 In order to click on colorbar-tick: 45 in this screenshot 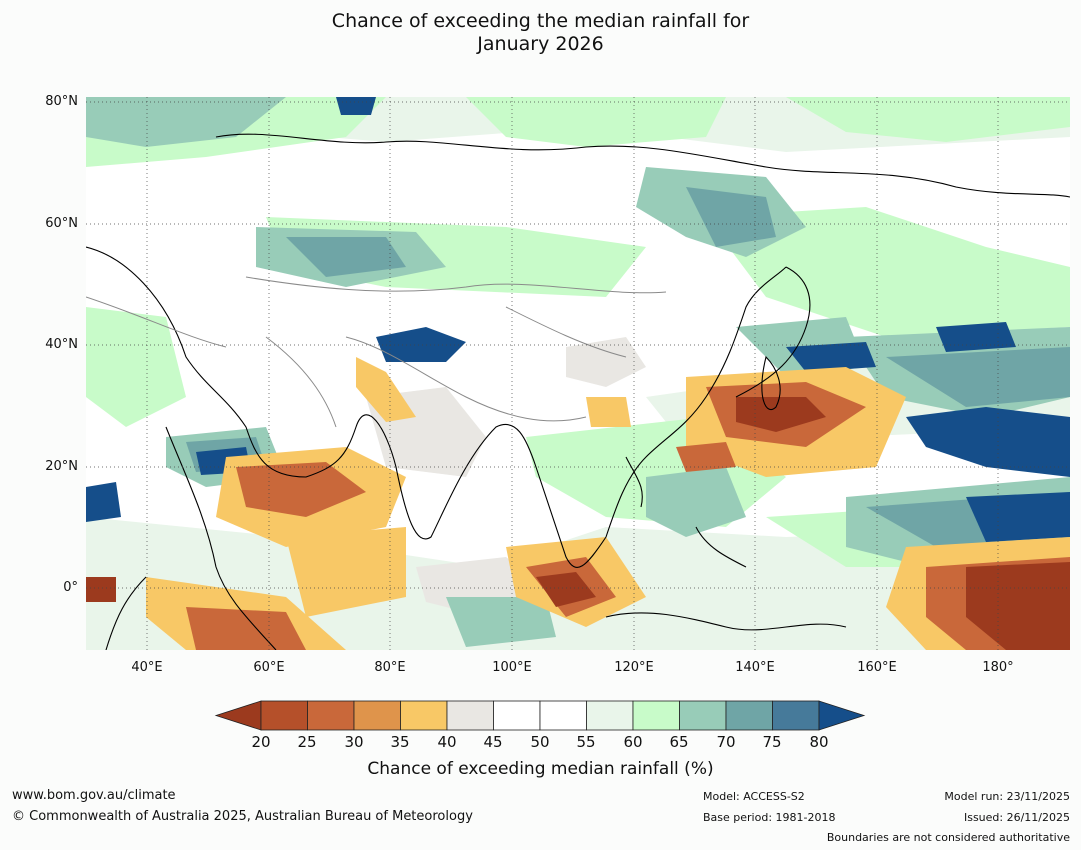, I will do `click(493, 742)`.